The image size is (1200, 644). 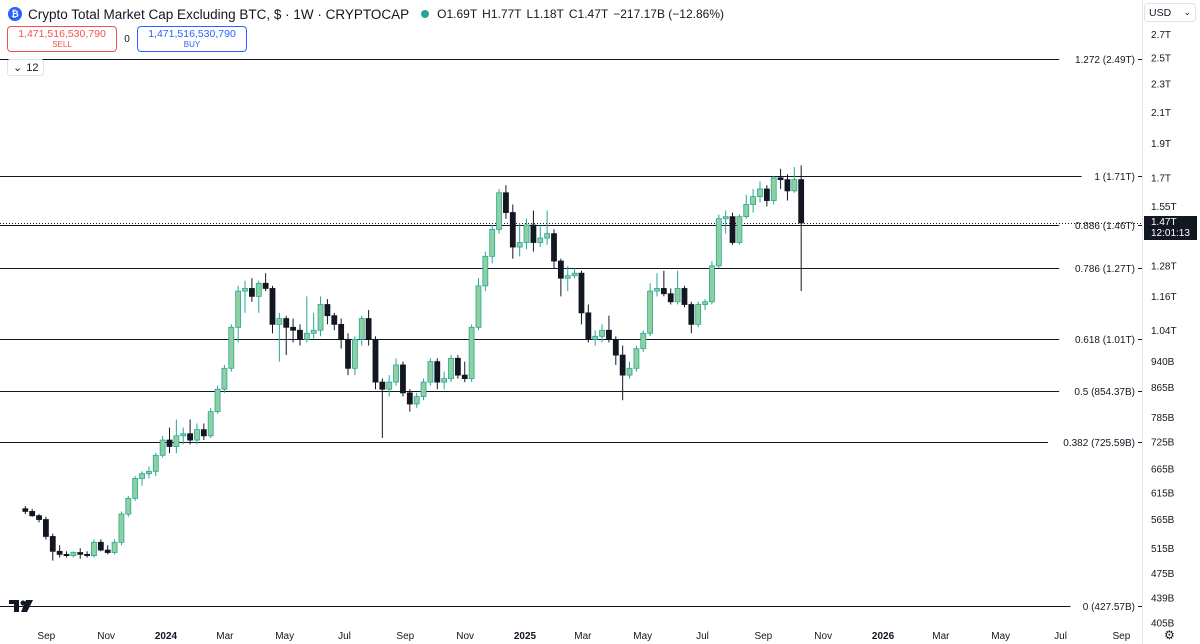 I want to click on buy-button: 1,471,516,530,790 BUY, so click(x=192, y=39).